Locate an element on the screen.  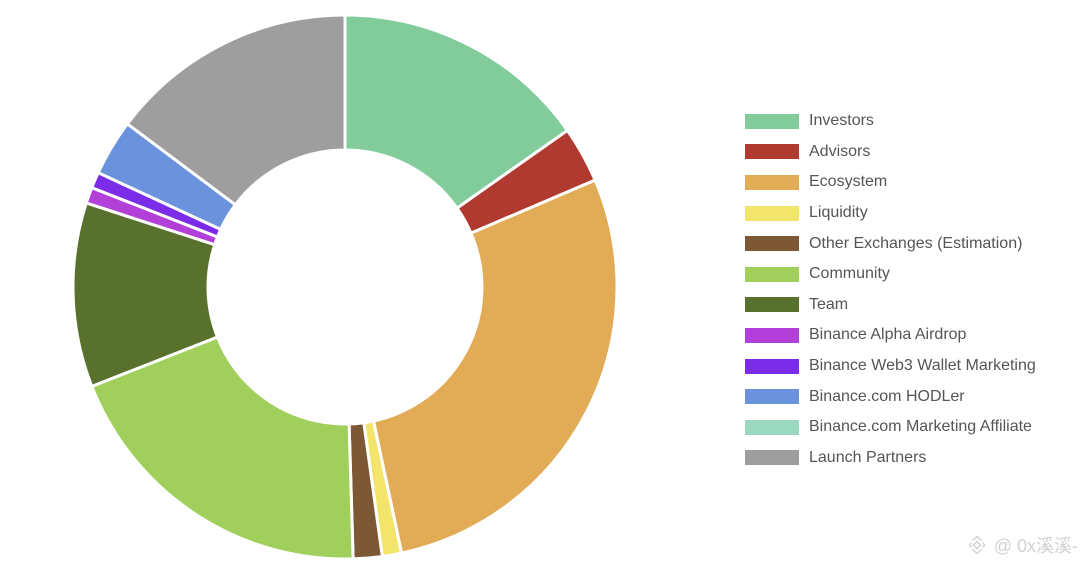
legend-item: Community is located at coordinates (890, 274).